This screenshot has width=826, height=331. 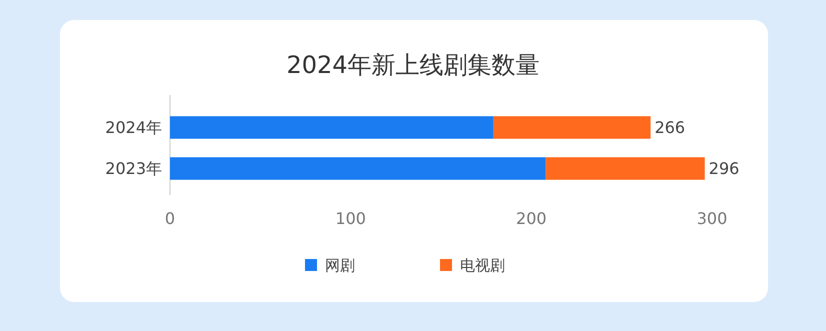 What do you see at coordinates (133, 128) in the screenshot?
I see `y-tick-label: 2024年` at bounding box center [133, 128].